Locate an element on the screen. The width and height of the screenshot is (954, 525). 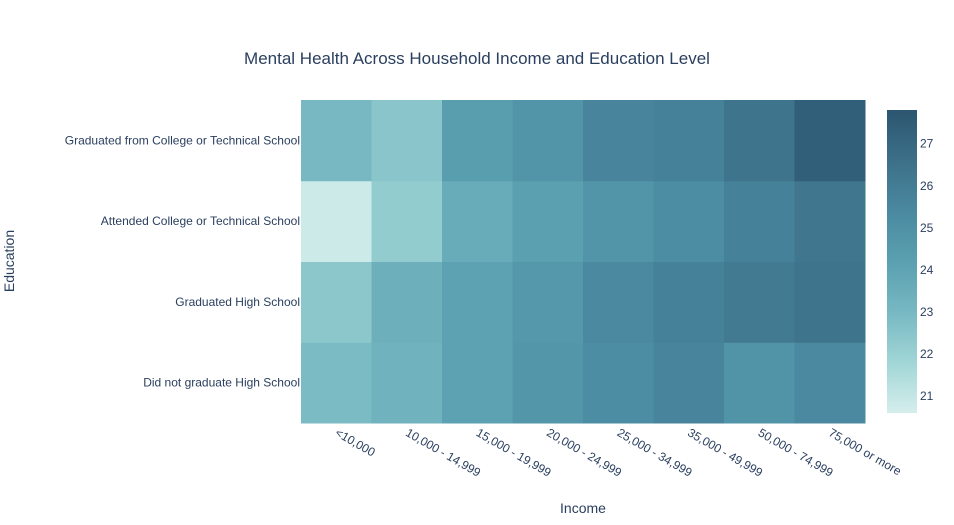
colorbar-gradient is located at coordinates (902, 261).